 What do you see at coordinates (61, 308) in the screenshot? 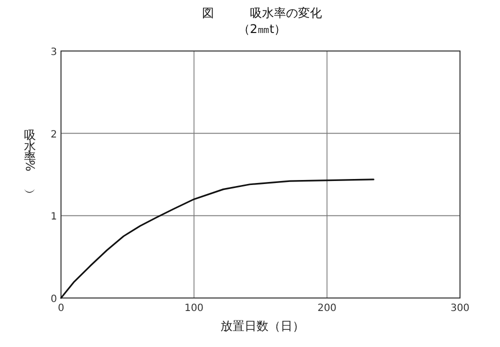
I see `x-tick-label: 0` at bounding box center [61, 308].